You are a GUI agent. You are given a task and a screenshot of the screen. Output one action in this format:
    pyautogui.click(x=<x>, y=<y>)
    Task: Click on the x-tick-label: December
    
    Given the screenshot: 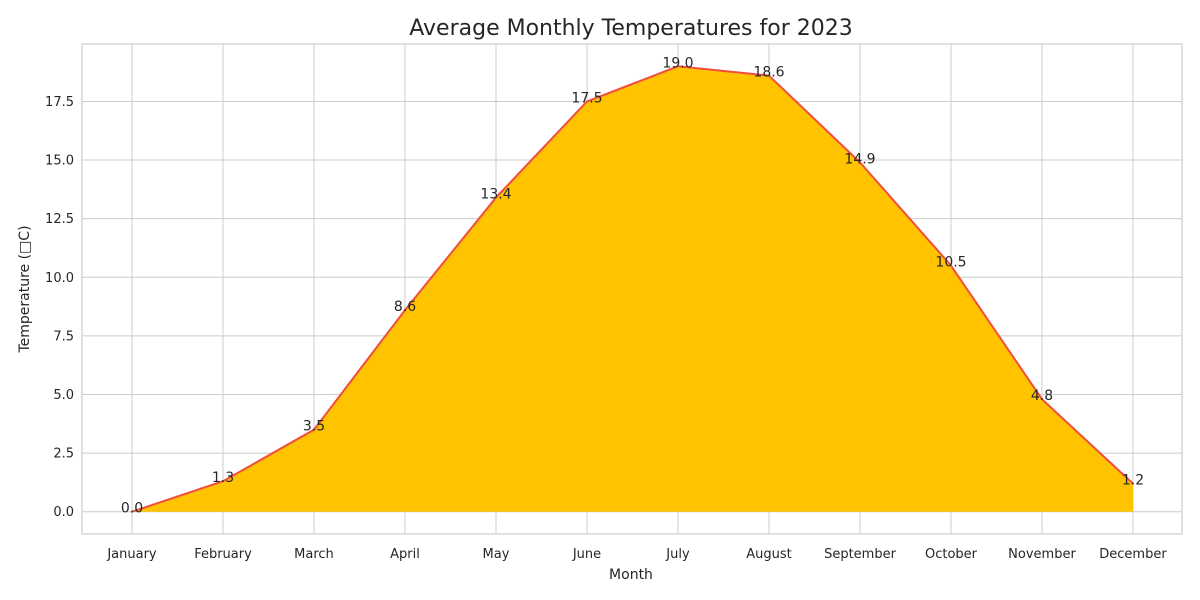 What is the action you would take?
    pyautogui.click(x=1133, y=554)
    